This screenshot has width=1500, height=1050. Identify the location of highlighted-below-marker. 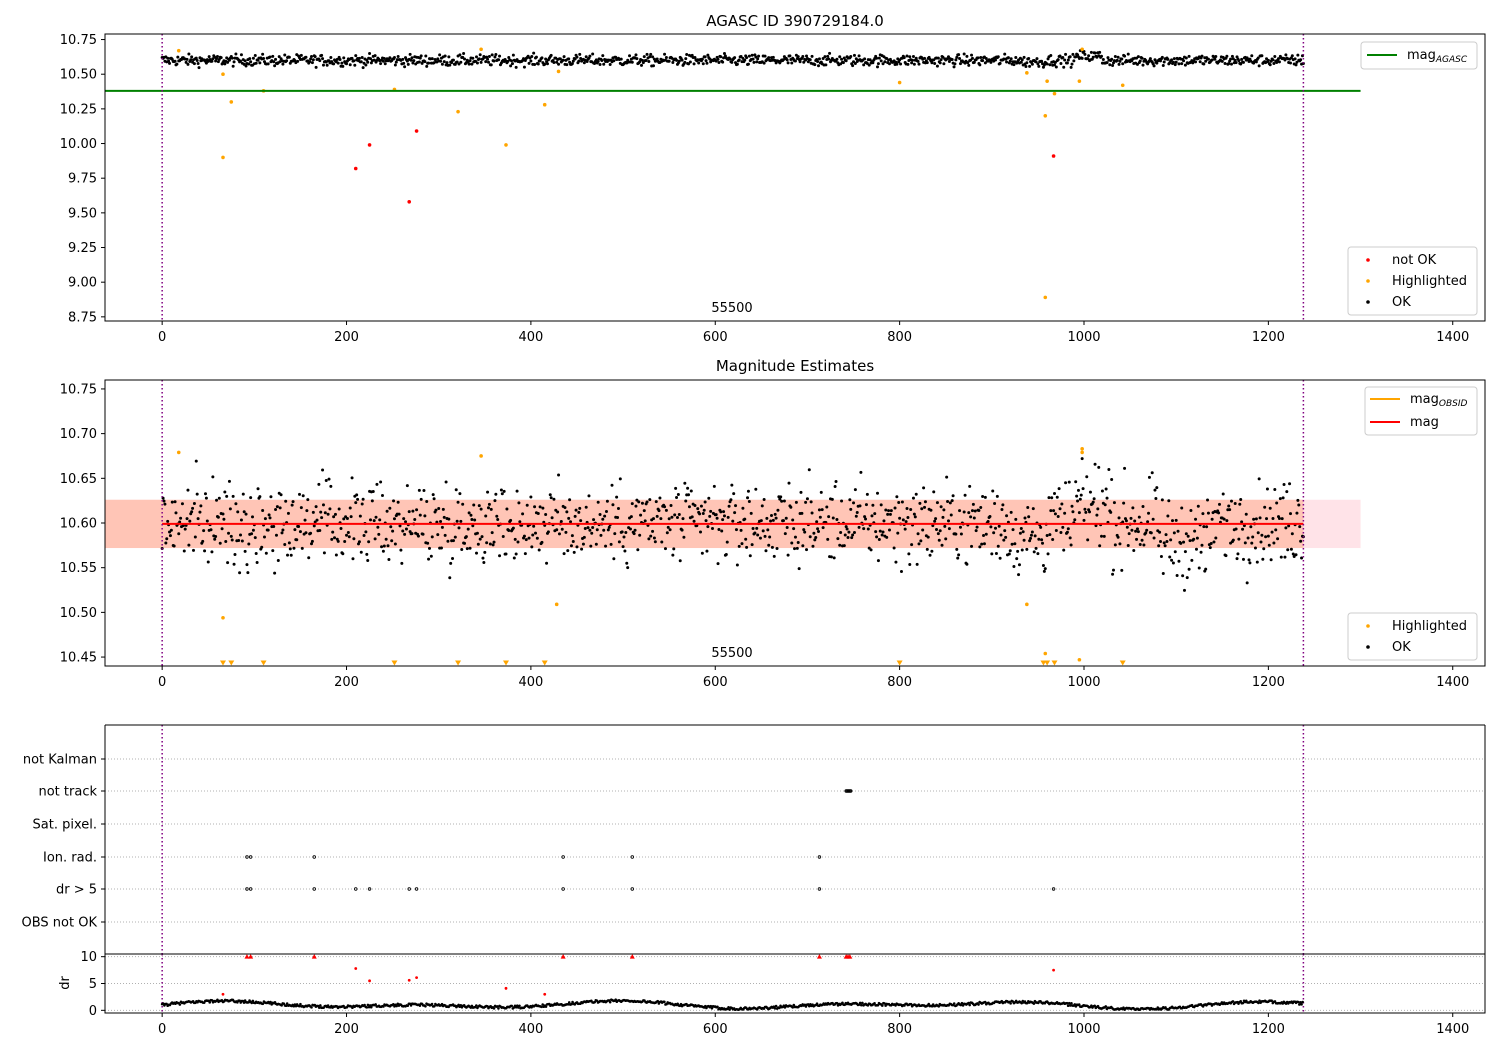
(263, 663).